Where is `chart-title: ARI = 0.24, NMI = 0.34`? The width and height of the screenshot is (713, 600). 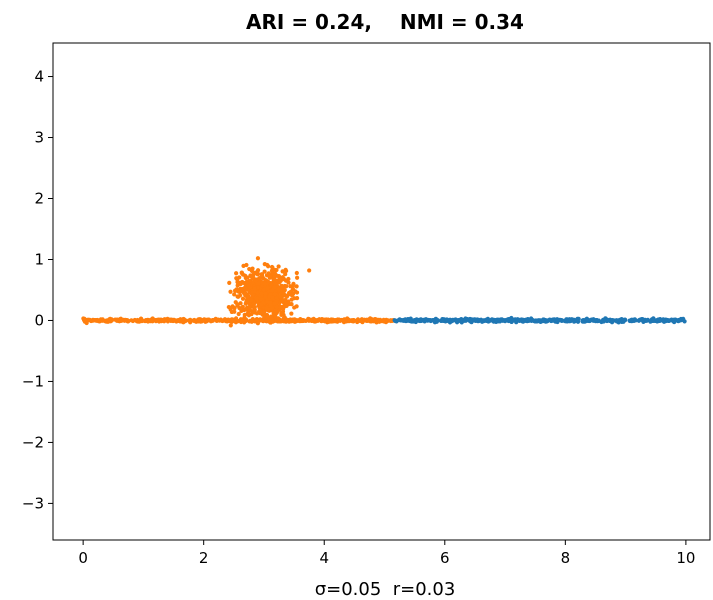
chart-title: ARI = 0.24, NMI = 0.34 is located at coordinates (385, 22).